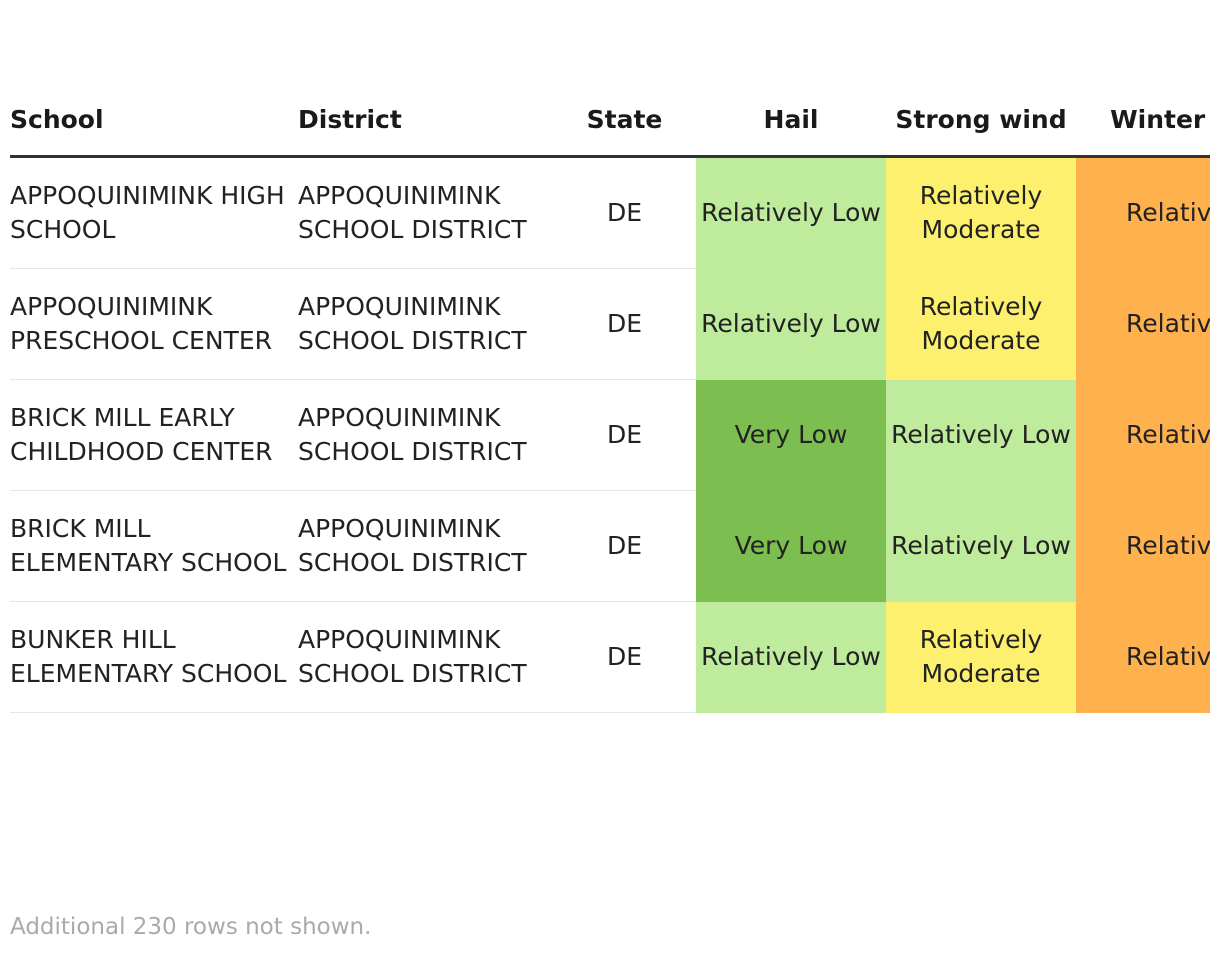  Describe the element at coordinates (442, 79) in the screenshot. I see `column-header: District` at that location.